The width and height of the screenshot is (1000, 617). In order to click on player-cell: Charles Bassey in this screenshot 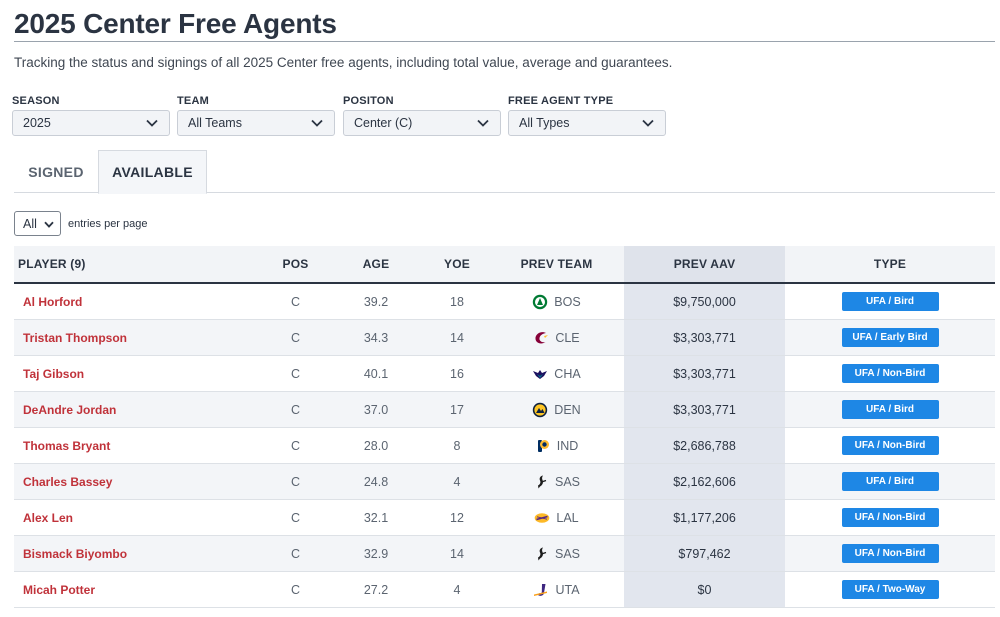, I will do `click(139, 481)`.